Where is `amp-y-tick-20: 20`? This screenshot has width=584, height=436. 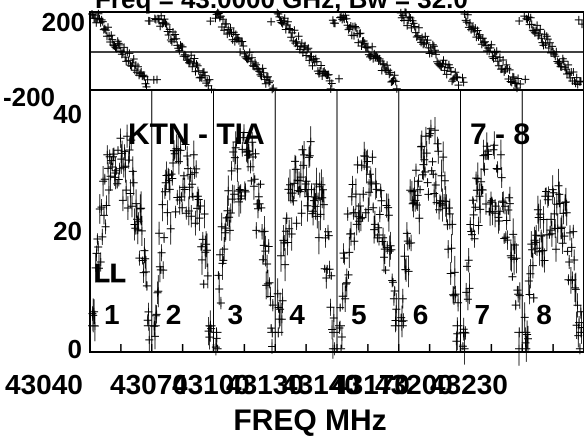
amp-y-tick-20: 20 is located at coordinates (67, 231).